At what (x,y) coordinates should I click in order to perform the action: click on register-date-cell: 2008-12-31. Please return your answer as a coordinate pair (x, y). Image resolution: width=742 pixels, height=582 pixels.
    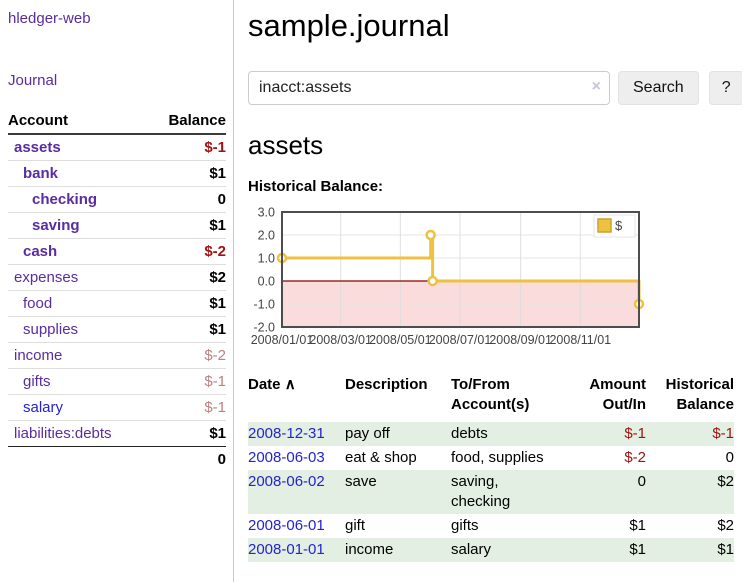
    Looking at the image, I should click on (296, 434).